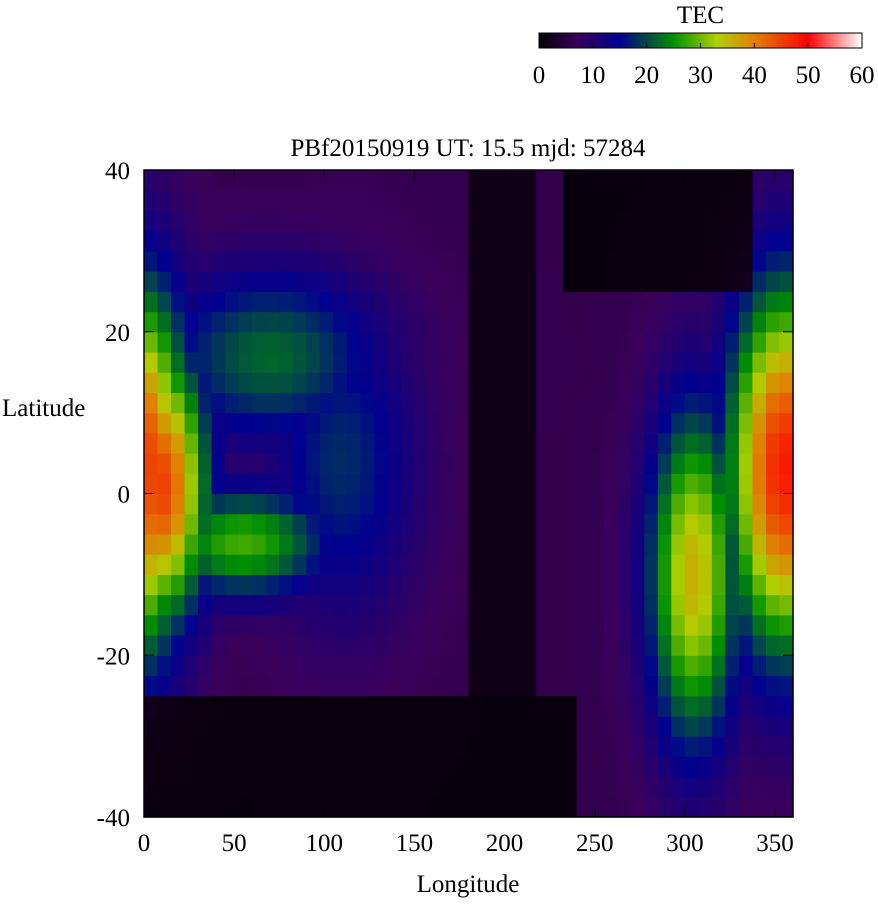 Image resolution: width=878 pixels, height=905 pixels. Describe the element at coordinates (113, 656) in the screenshot. I see `y-tick-label: -20` at that location.